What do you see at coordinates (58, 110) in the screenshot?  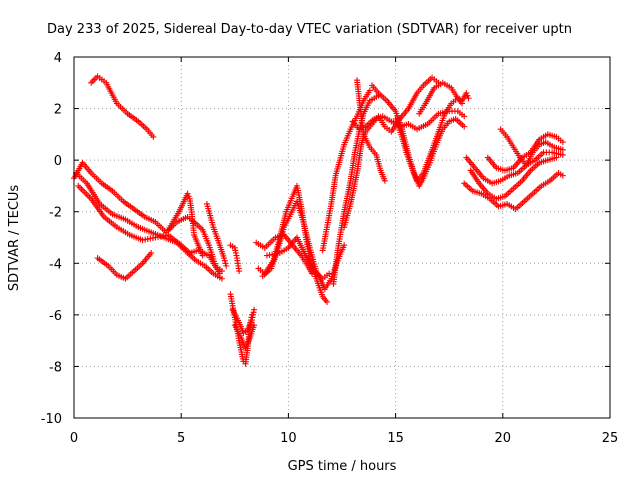 I see `y-tick-label: 2` at bounding box center [58, 110].